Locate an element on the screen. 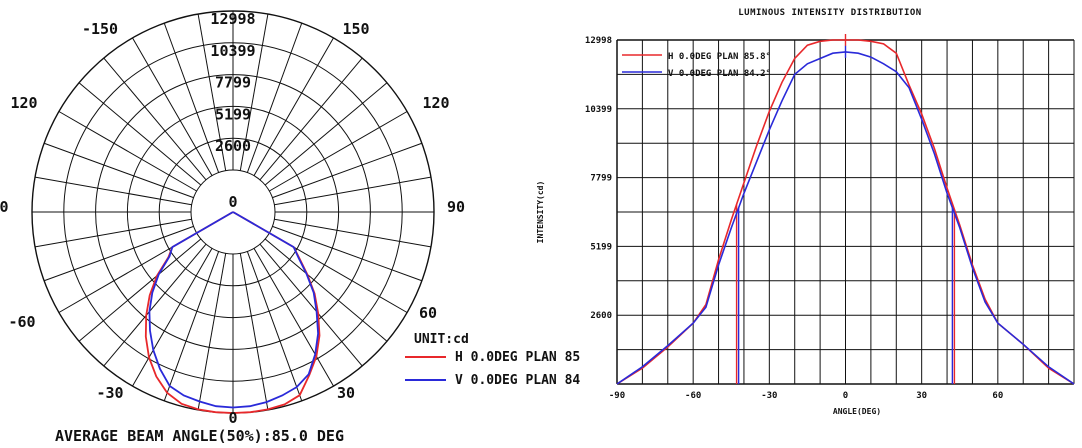  x-tick-label: -90 is located at coordinates (617, 396).